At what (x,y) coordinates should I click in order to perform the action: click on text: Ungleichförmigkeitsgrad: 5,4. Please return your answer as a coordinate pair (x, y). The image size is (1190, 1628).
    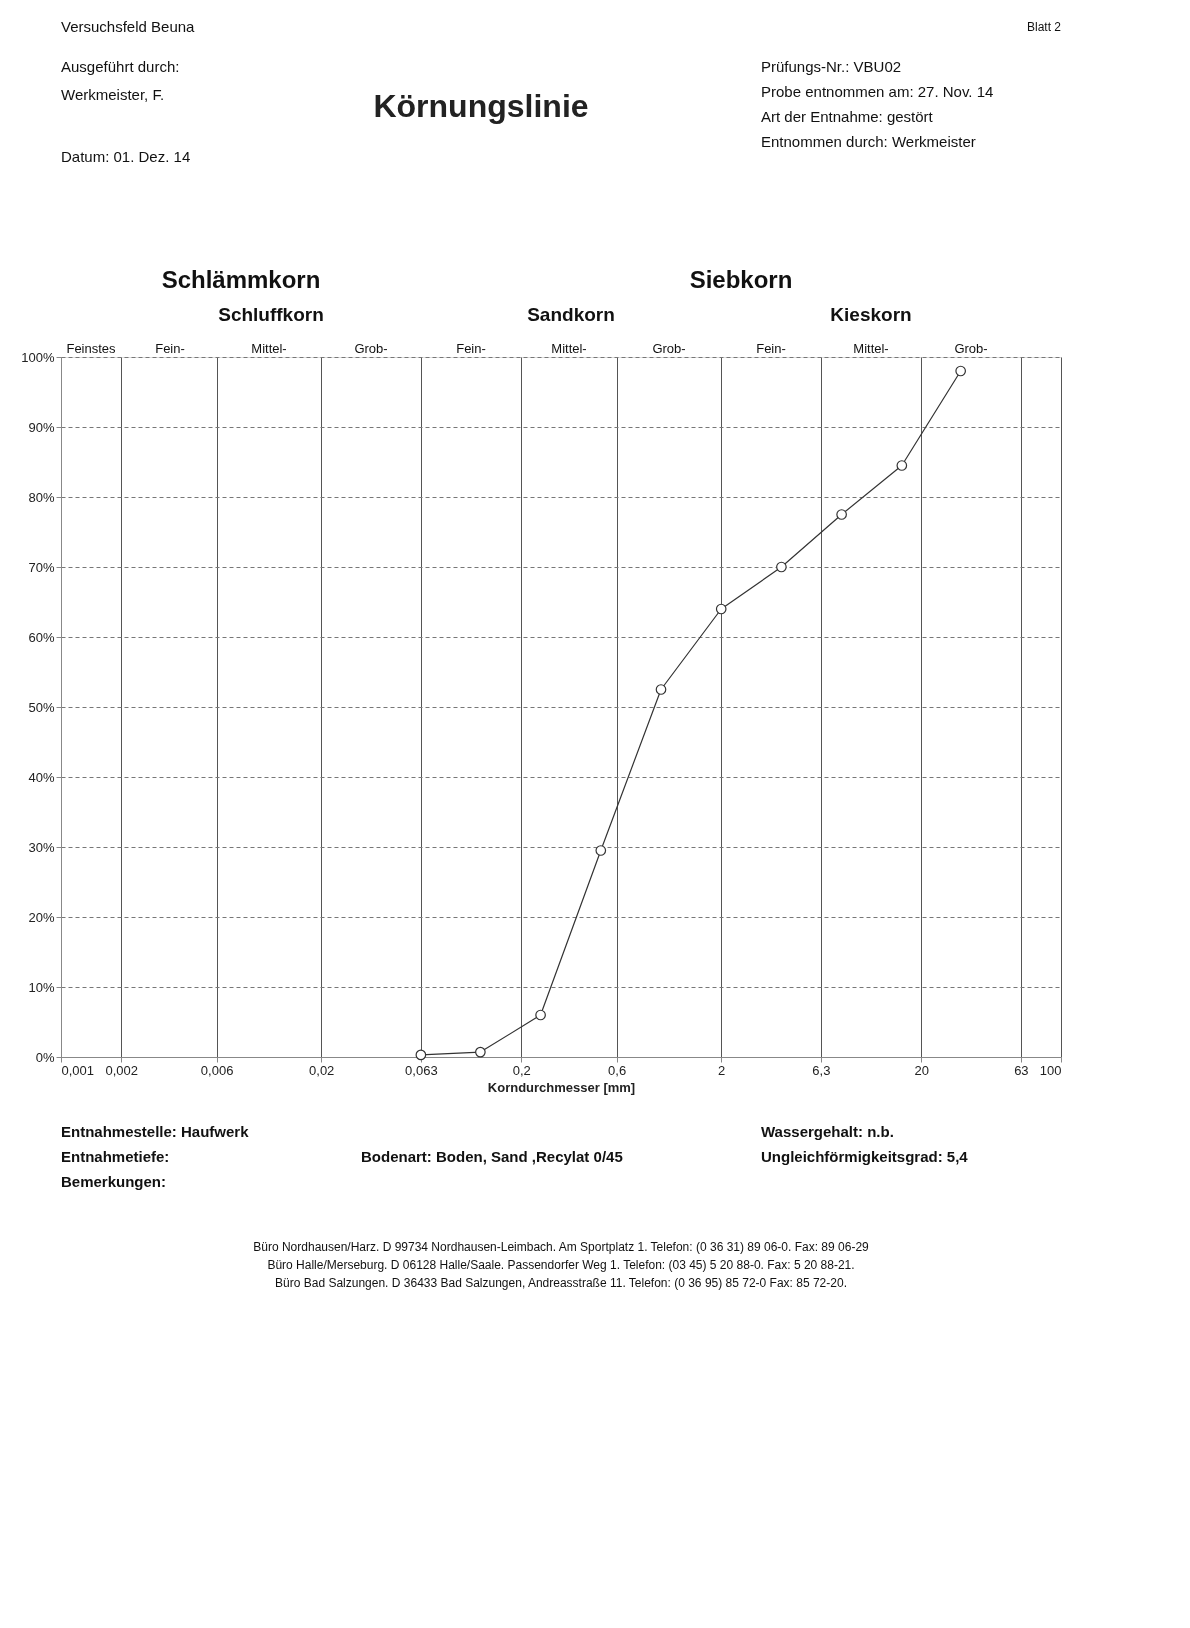
    Looking at the image, I should click on (865, 1156).